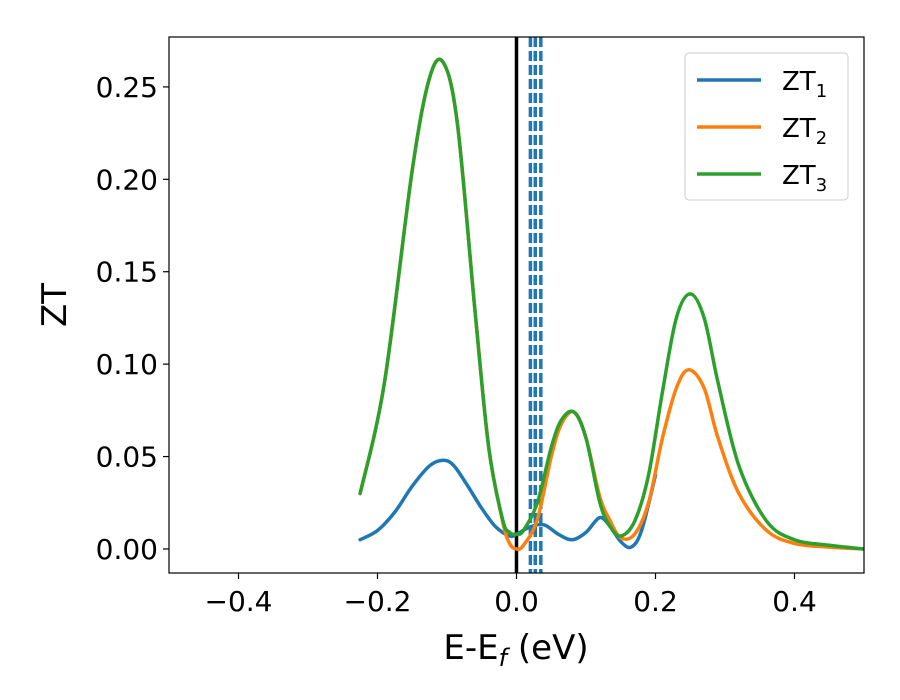 Image resolution: width=900 pixels, height=700 pixels. I want to click on legend-box, so click(766, 126).